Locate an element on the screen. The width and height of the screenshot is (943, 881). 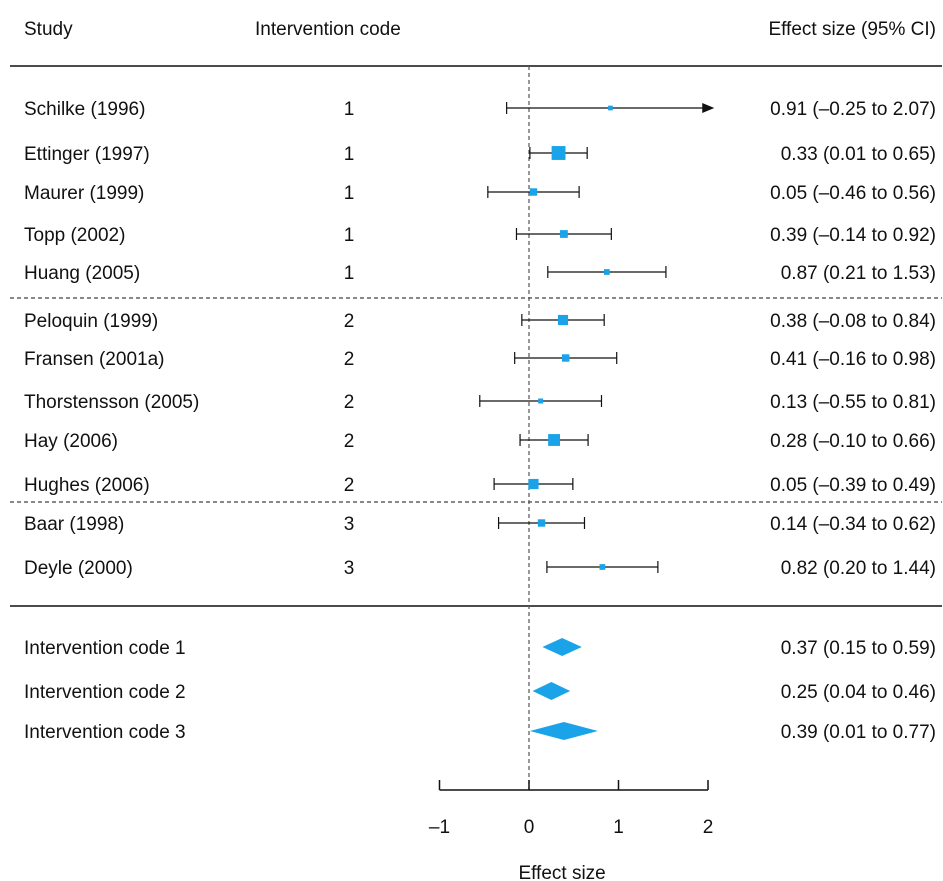
x-tick-label: 2 is located at coordinates (708, 827).